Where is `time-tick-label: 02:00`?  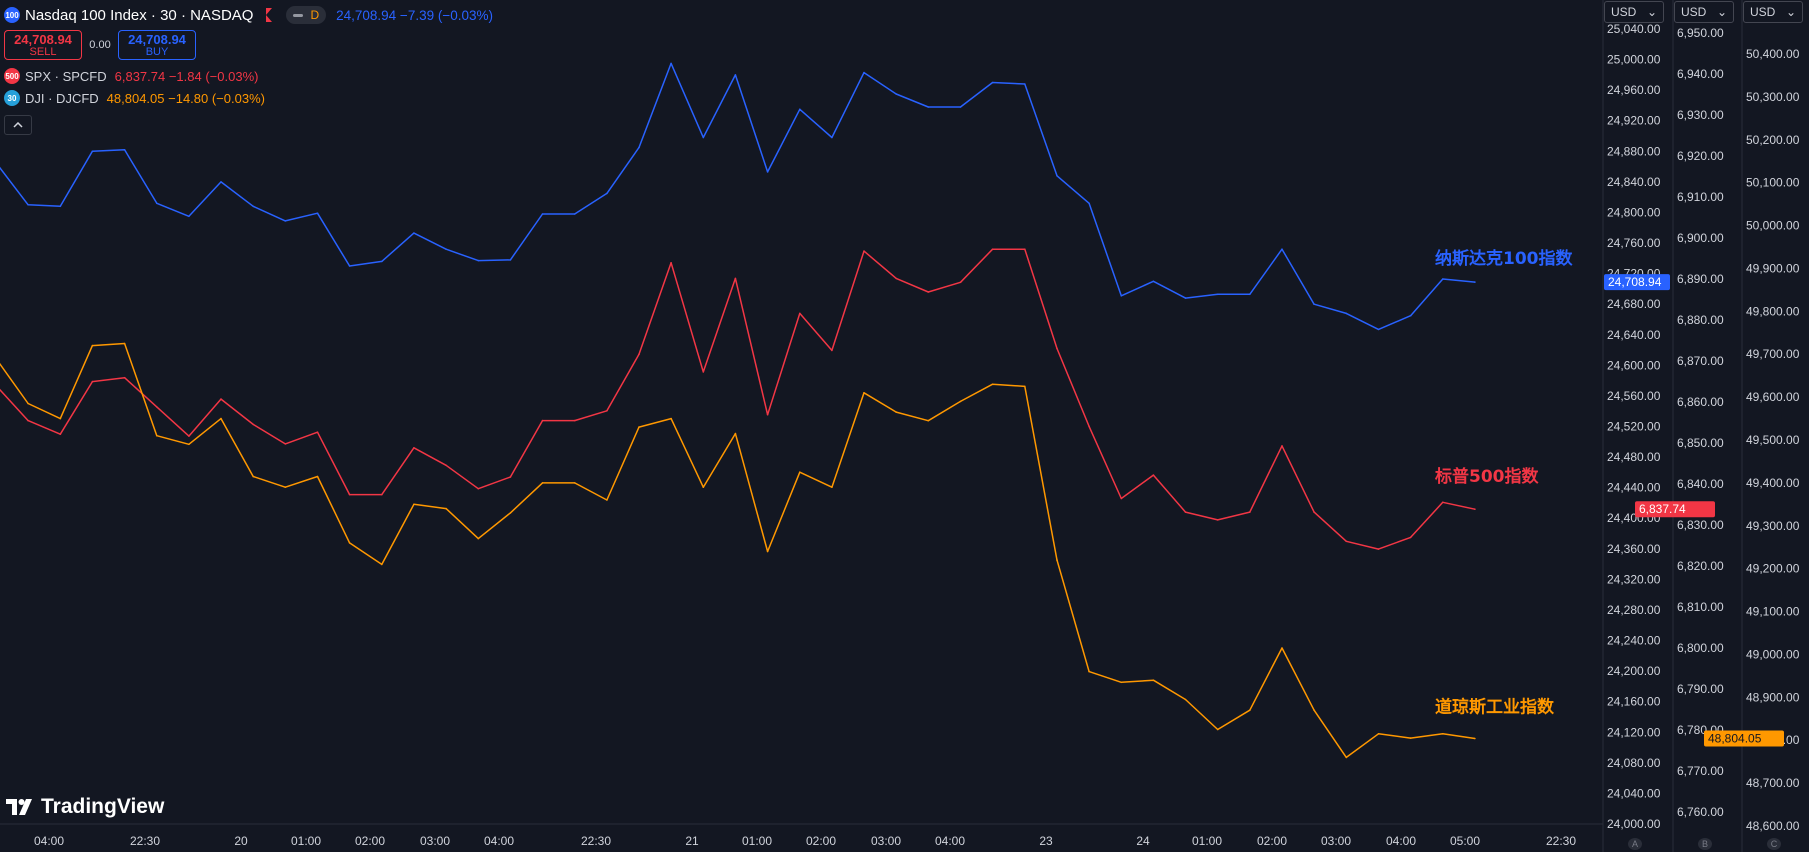
time-tick-label: 02:00 is located at coordinates (370, 841).